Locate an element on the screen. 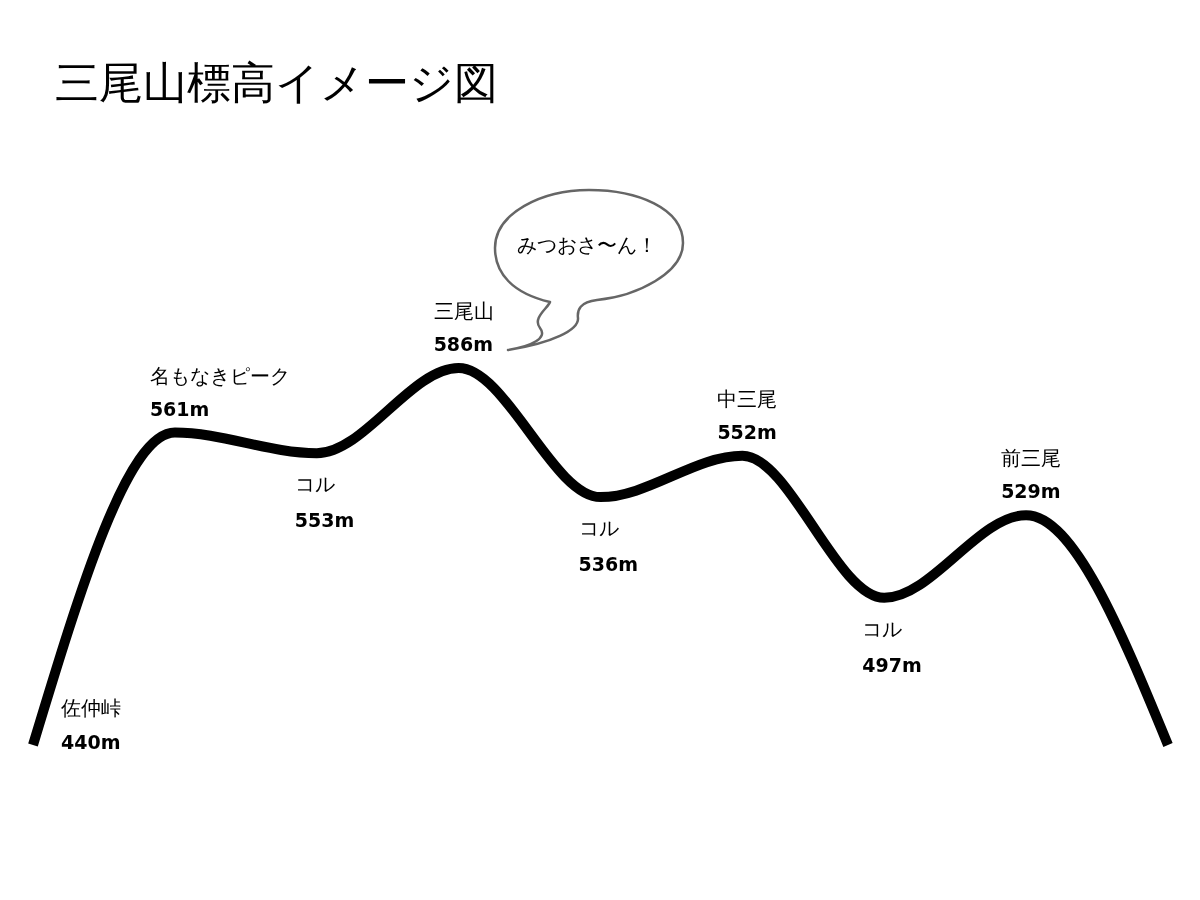 The height and width of the screenshot is (900, 1200). x-tick-label: 名もなきピーク is located at coordinates (219, 375).